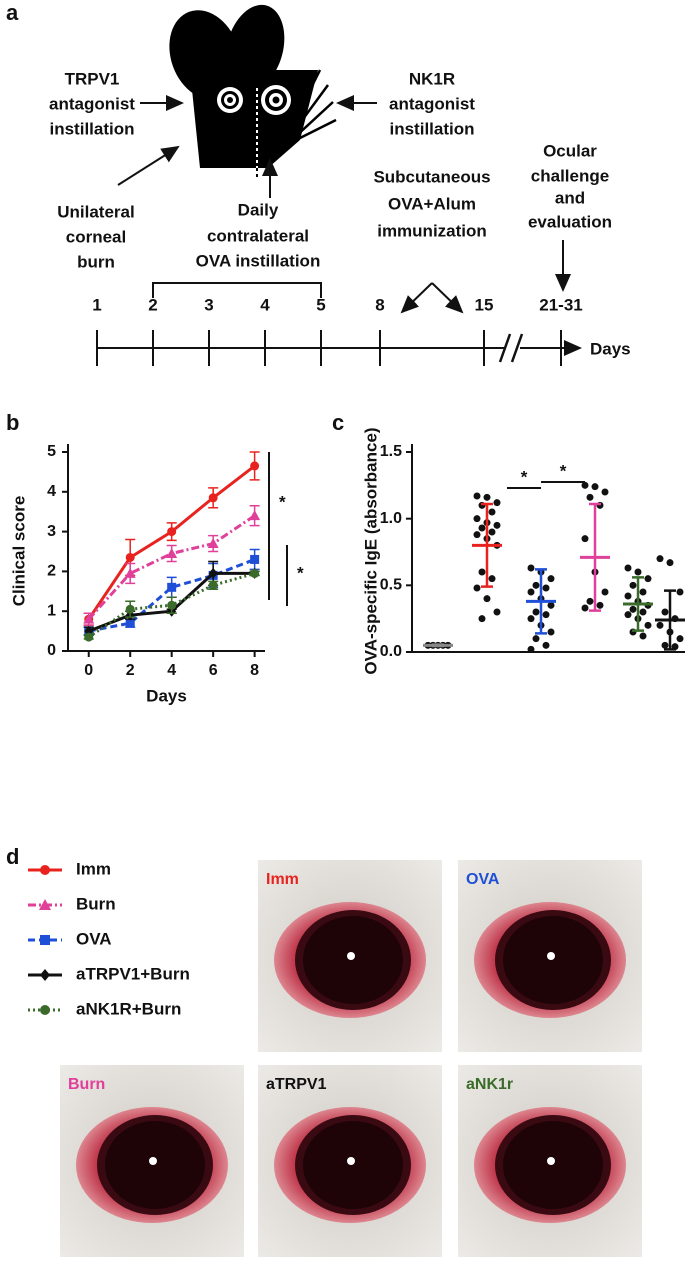 This screenshot has width=685, height=1265. What do you see at coordinates (95, 211) in the screenshot?
I see `diagram-label: Unilateral` at bounding box center [95, 211].